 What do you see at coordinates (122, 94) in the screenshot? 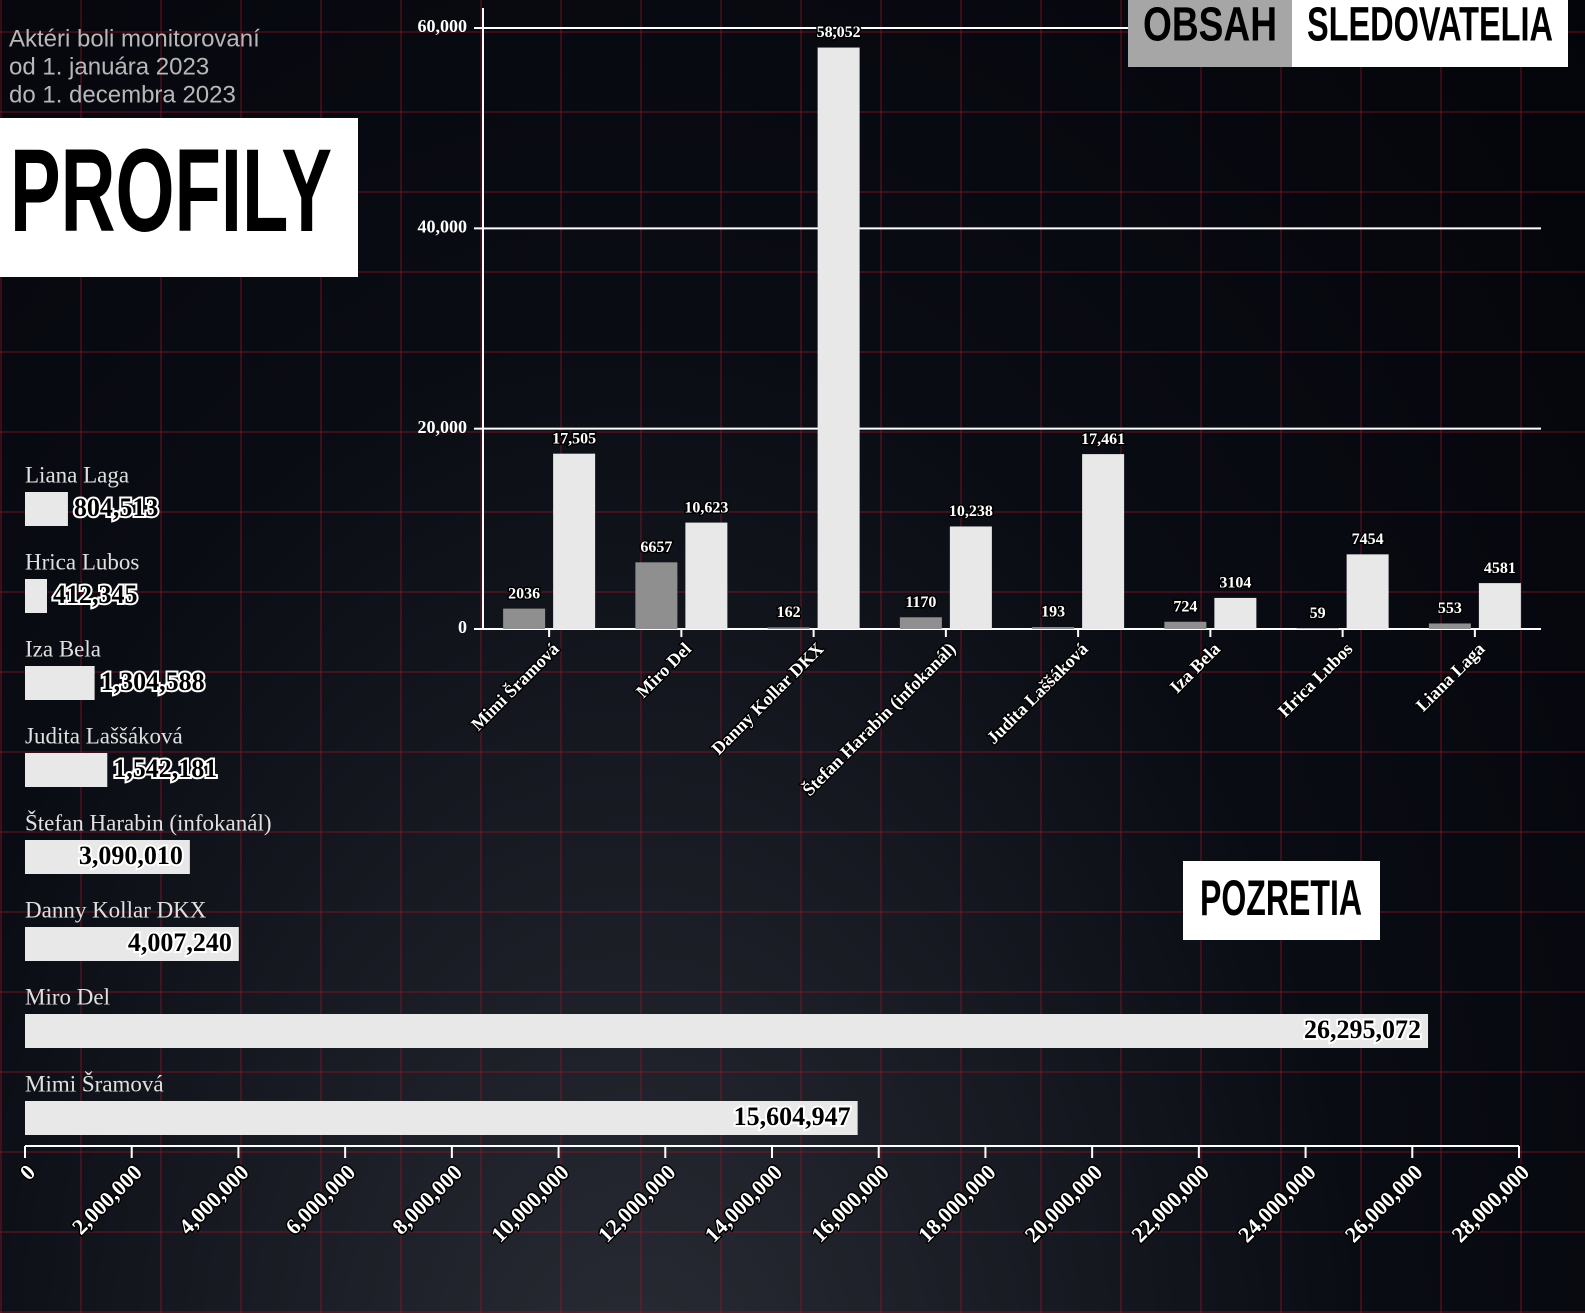
I see `subtitle-line: do 1. decembra 2023` at bounding box center [122, 94].